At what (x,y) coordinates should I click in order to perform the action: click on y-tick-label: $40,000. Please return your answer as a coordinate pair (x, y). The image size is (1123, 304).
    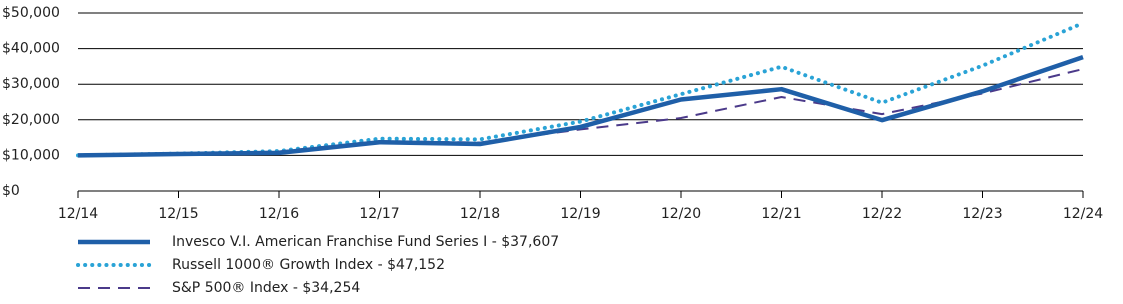
    Looking at the image, I should click on (31, 49).